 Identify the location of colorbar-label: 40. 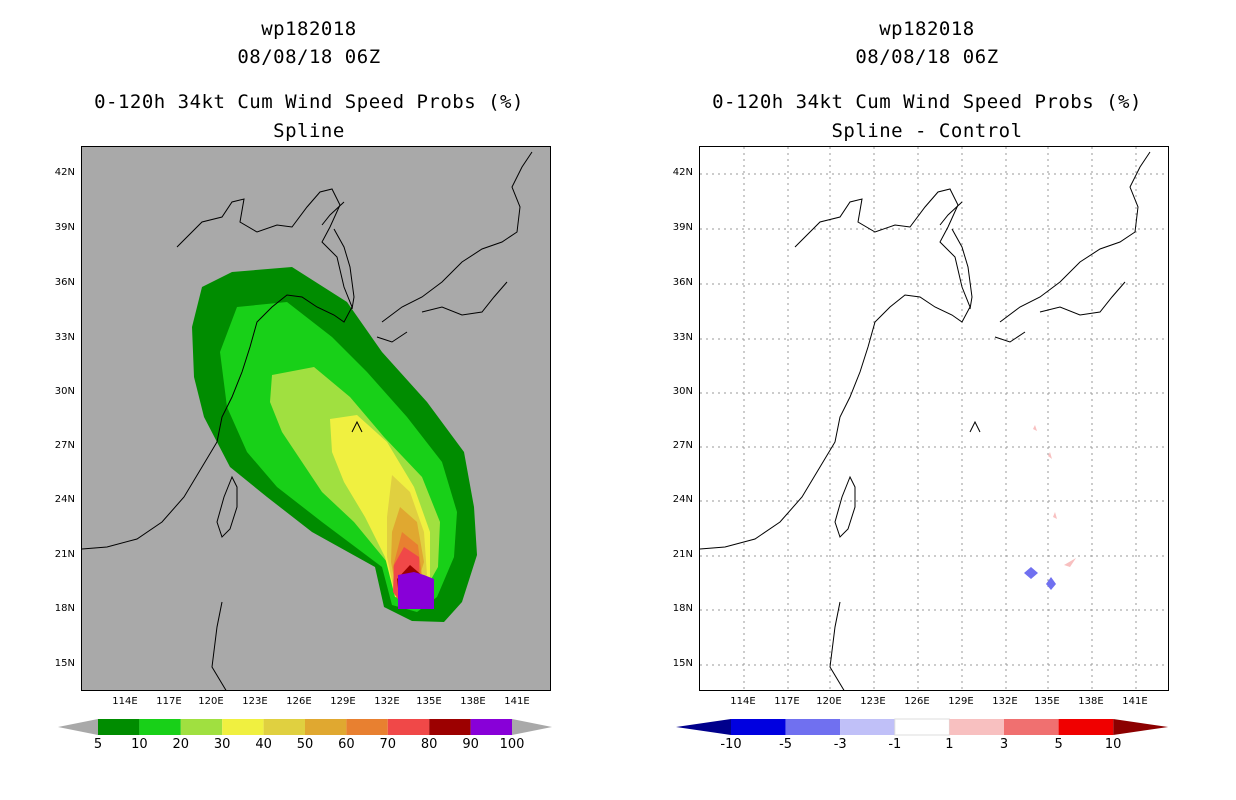
(263, 744).